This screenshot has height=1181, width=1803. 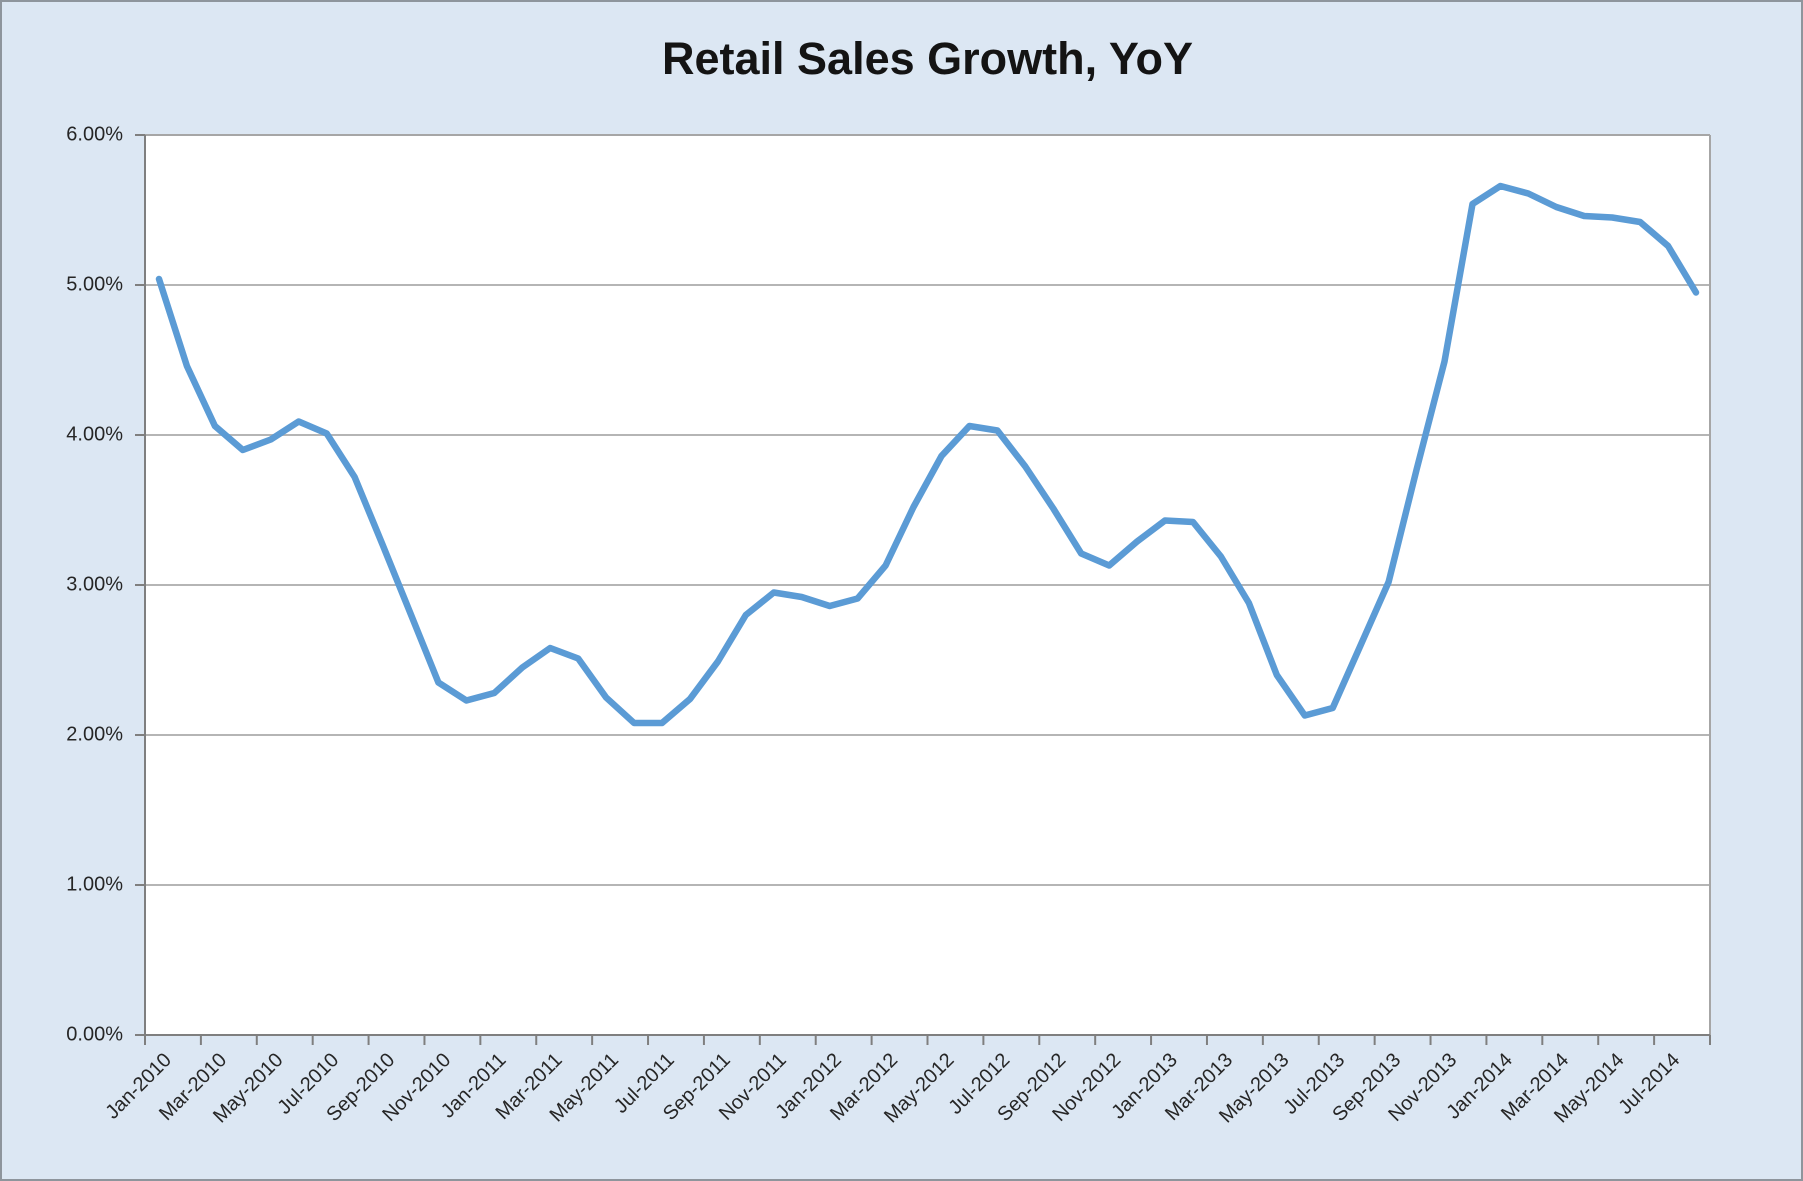 I want to click on y-tick-label: 0.00%, so click(x=94, y=1034).